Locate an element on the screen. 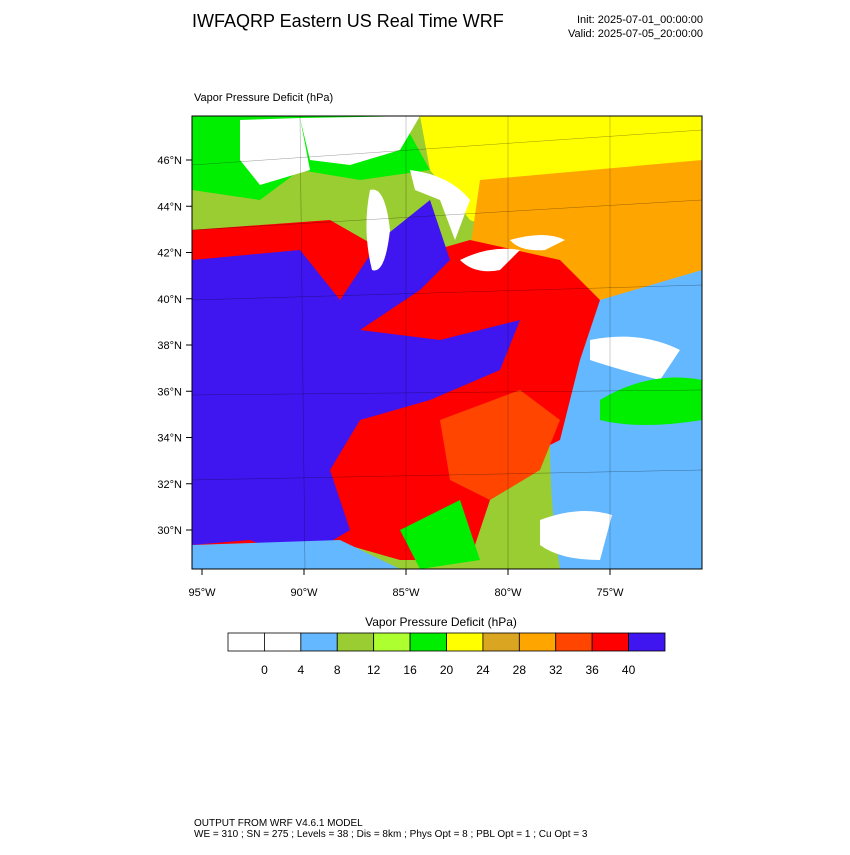  init-time: Init: 2025-07-01_00:00:00 is located at coordinates (640, 20).